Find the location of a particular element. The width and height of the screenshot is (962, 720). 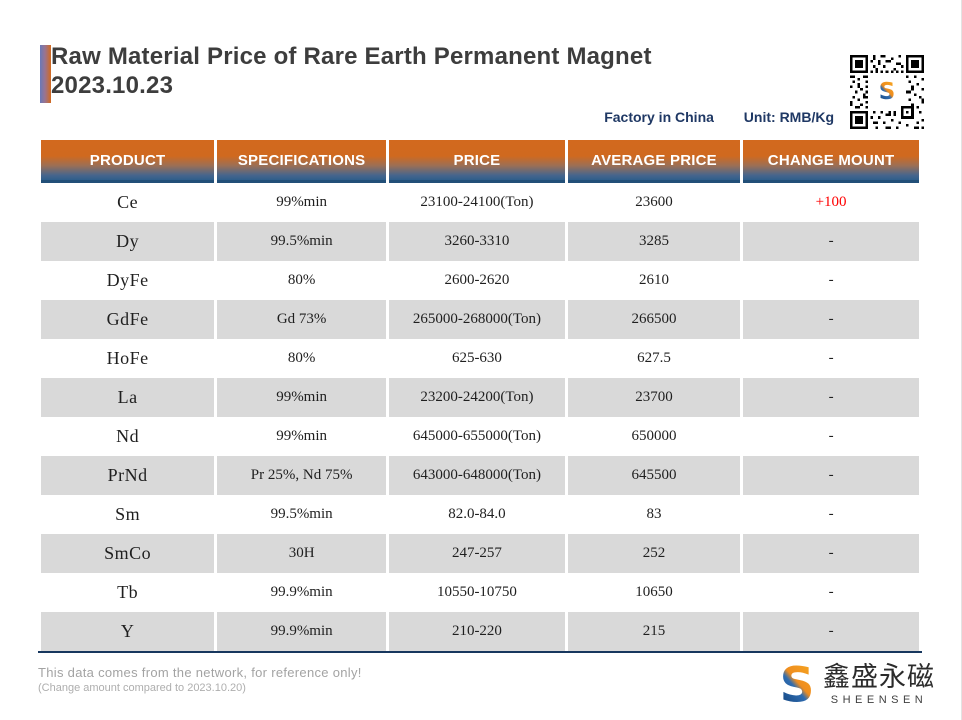

title-accent-bar is located at coordinates (45, 74).